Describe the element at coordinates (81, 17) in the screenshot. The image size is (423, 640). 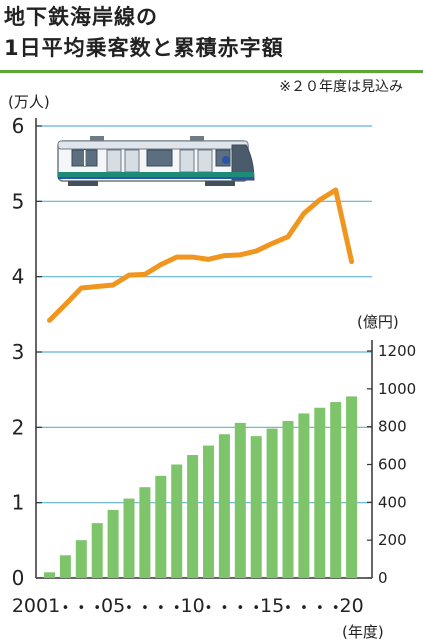
I see `chart-title-line1: 地下鉄海岸線の` at that location.